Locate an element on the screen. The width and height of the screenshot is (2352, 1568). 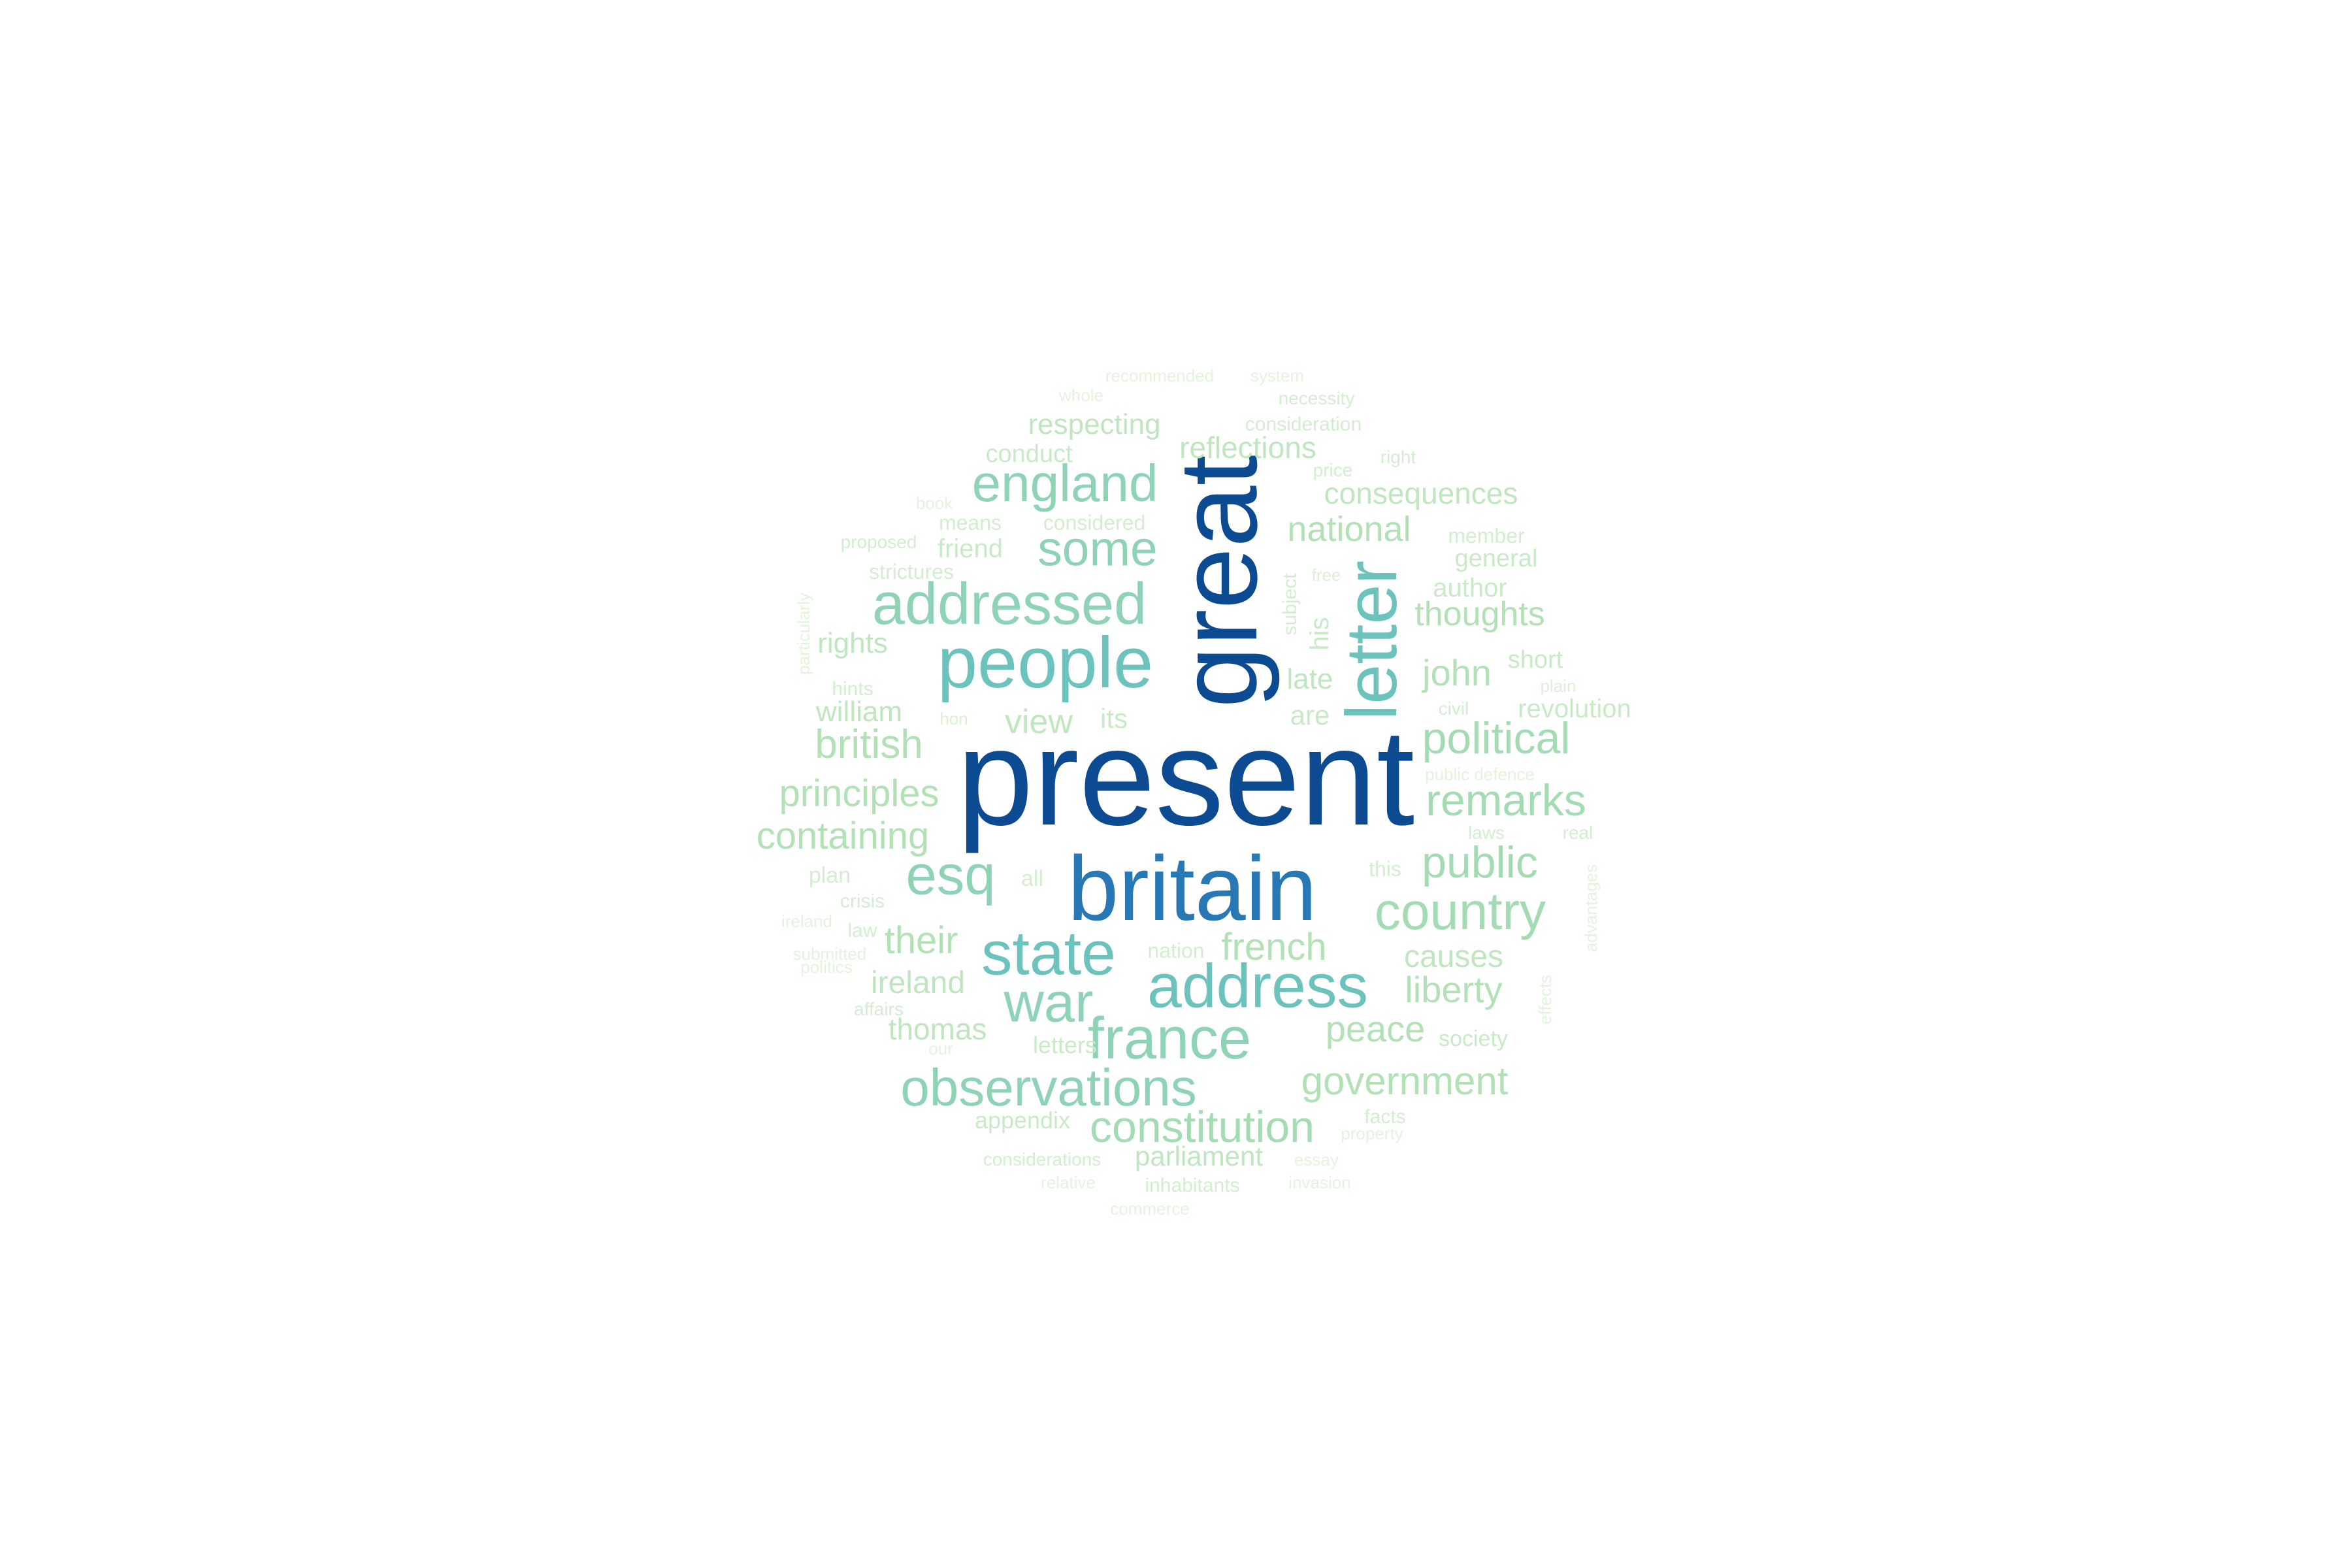
word-his: his is located at coordinates (1319, 634).